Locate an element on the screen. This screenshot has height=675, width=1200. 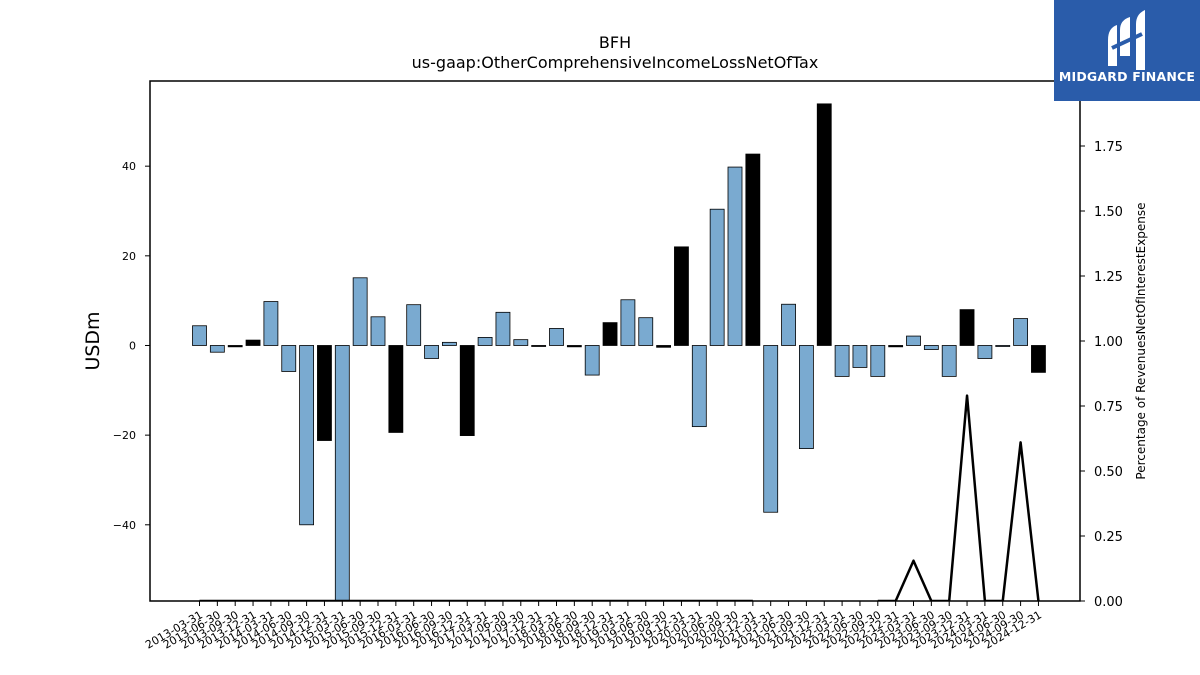
y-tick-label: −40 is located at coordinates (124, 525).